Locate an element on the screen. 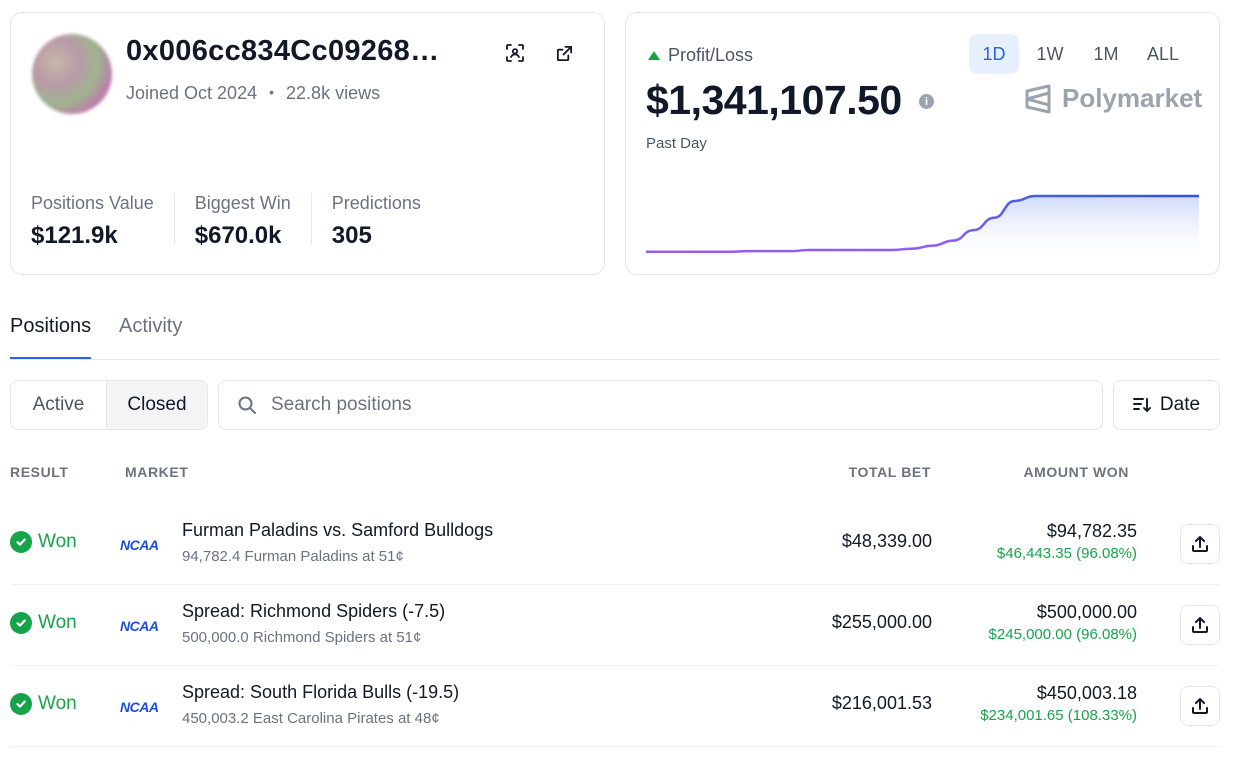 The image size is (1235, 757). trend-up-icon is located at coordinates (654, 55).